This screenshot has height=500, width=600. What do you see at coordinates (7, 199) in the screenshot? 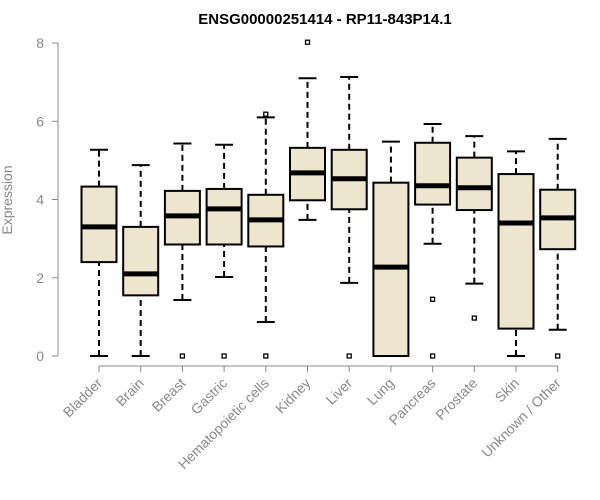
I see `y-axis-label: Expression` at bounding box center [7, 199].